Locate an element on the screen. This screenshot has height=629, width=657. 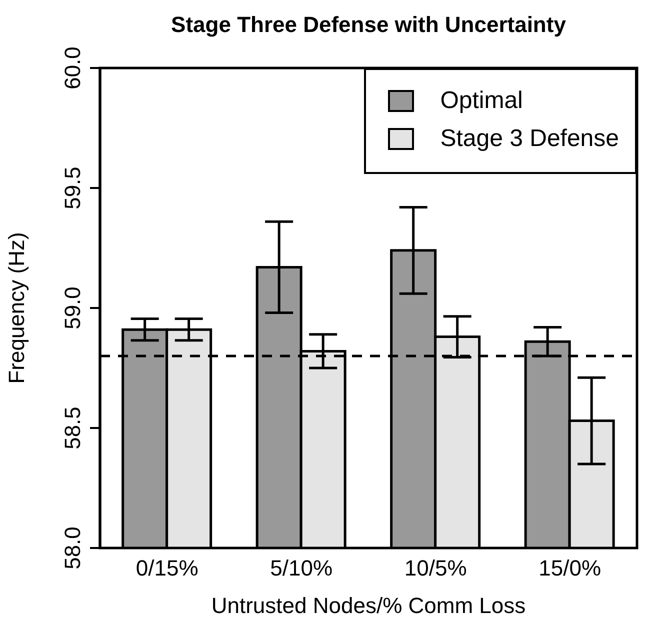
y-axis-title: Frequency (Hz) is located at coordinates (16, 308).